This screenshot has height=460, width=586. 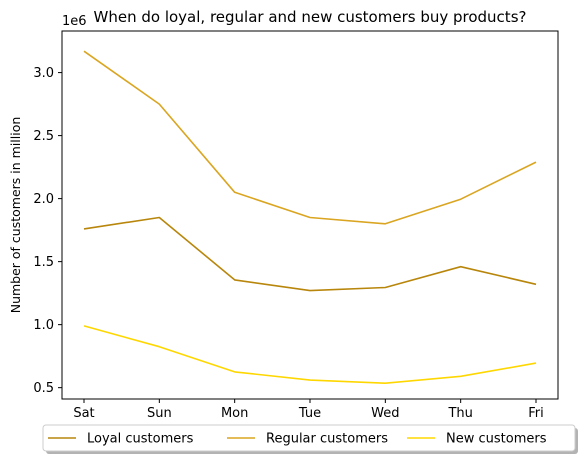 I want to click on y-tick-label: 1.5, so click(x=43, y=262).